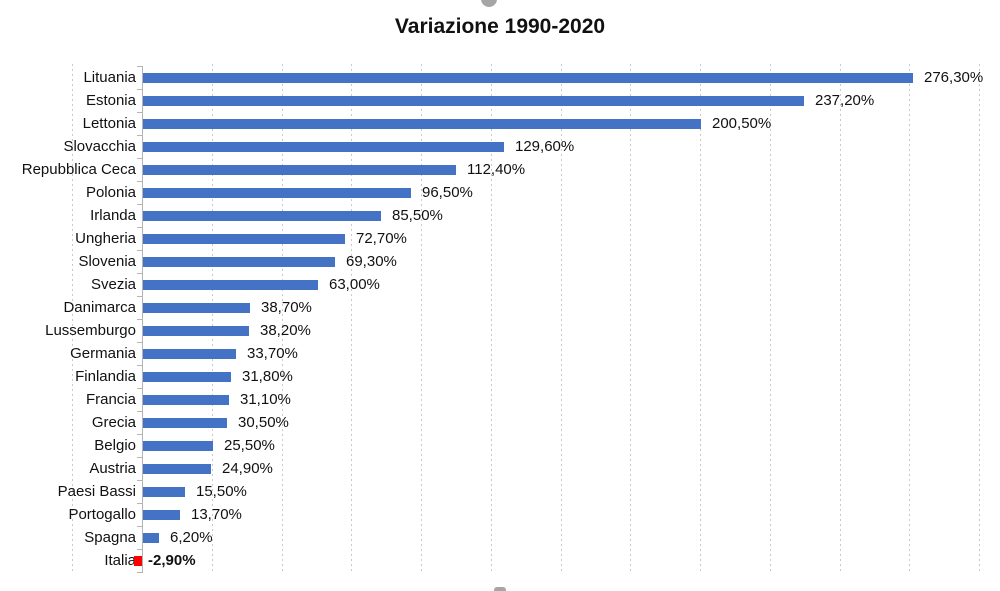  I want to click on value-label: 25,50%, so click(249, 445).